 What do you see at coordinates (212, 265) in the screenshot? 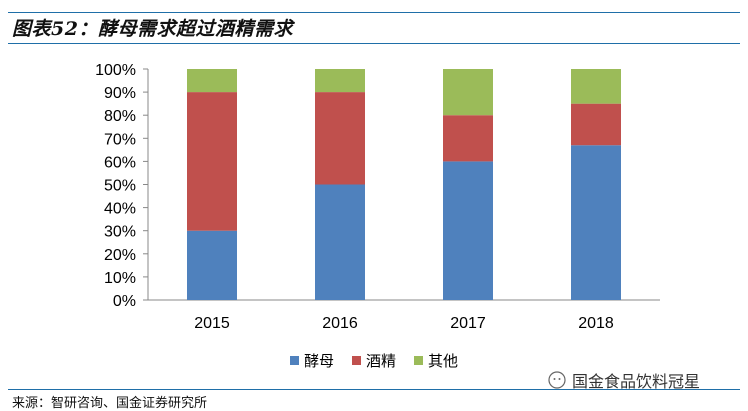
I see `bar-yeast-2015` at bounding box center [212, 265].